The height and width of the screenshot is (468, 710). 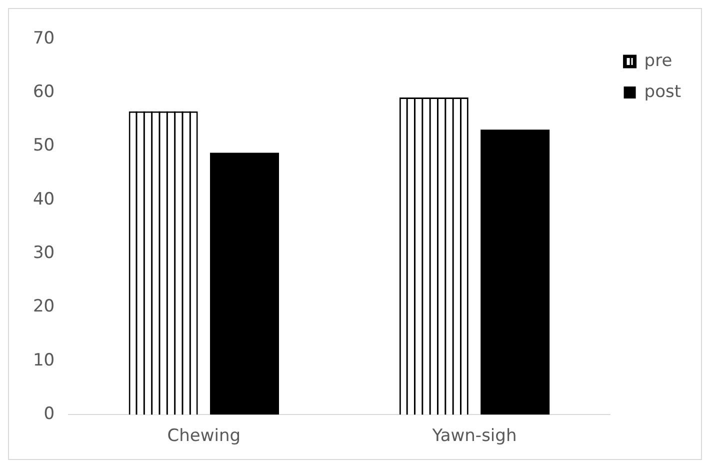 I want to click on y-tick-label: 60, so click(x=43, y=92).